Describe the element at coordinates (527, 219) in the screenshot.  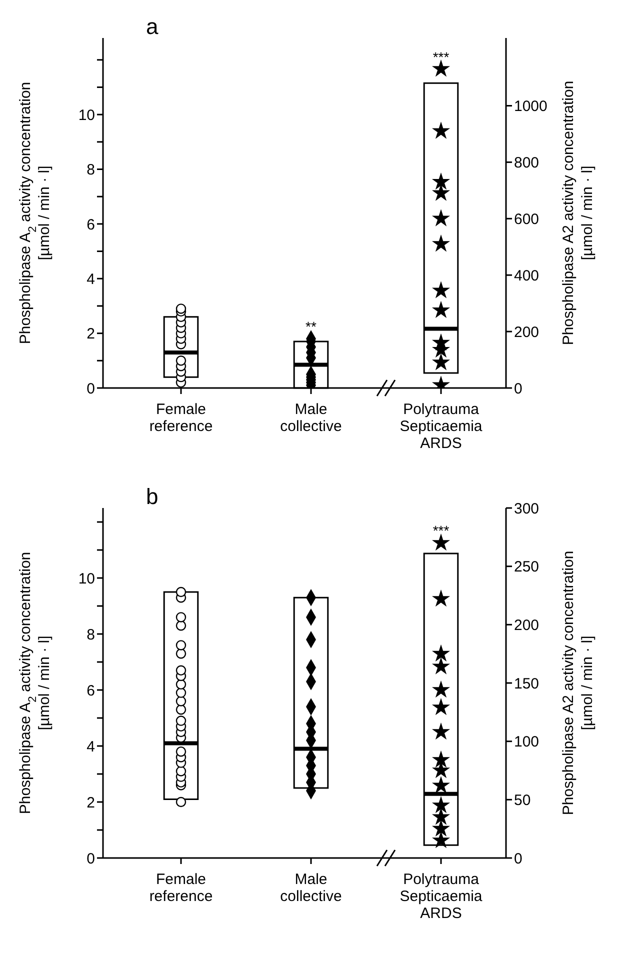
I see `y2-tick-label: 600` at that location.